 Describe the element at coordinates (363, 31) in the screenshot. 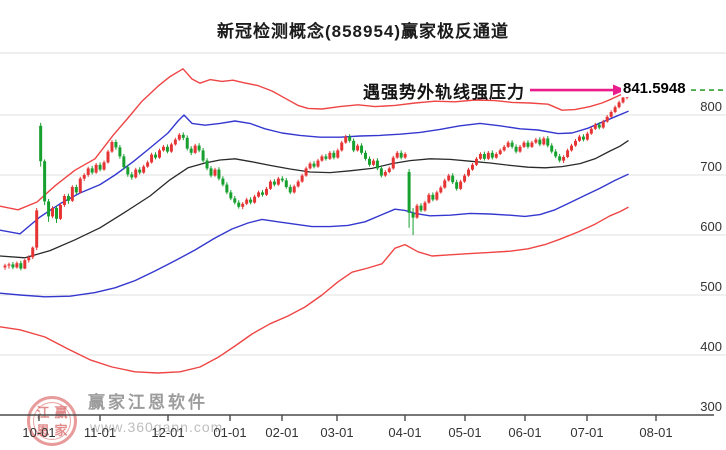

I see `chart-title: 新冠检测概念(858954)赢家极反通道` at that location.